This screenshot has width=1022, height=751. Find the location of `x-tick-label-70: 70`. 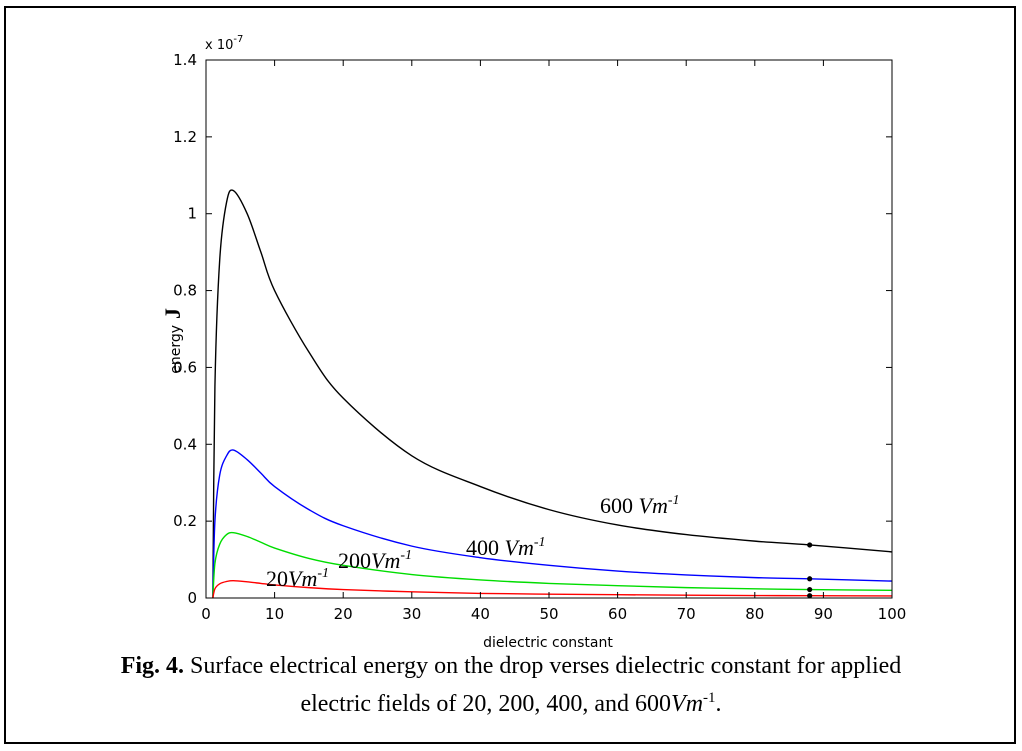

x-tick-label-70: 70 is located at coordinates (686, 614).